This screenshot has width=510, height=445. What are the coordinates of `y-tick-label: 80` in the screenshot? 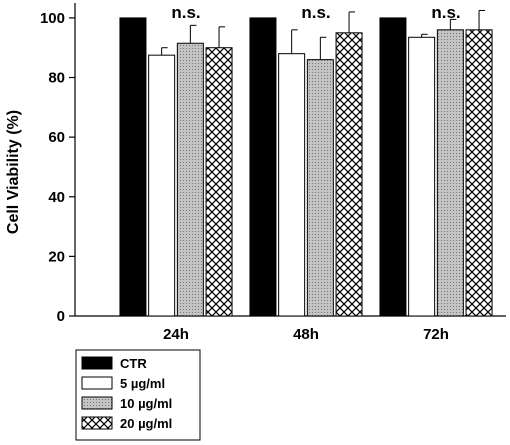 It's located at (56, 78).